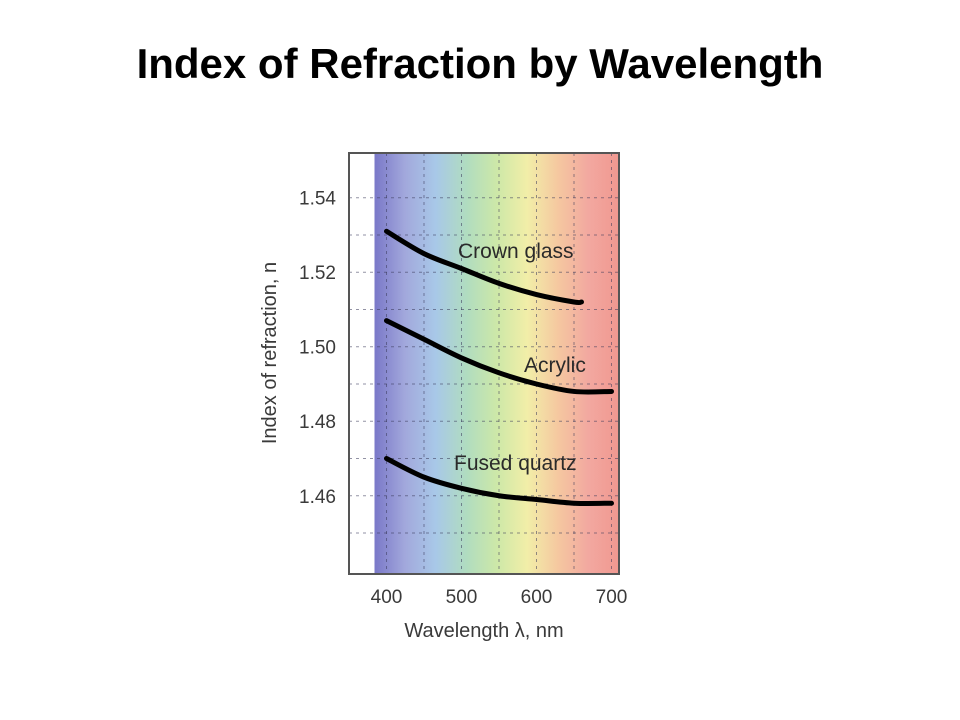 The height and width of the screenshot is (720, 960). I want to click on y-axis-label: Index of refraction, n, so click(270, 353).